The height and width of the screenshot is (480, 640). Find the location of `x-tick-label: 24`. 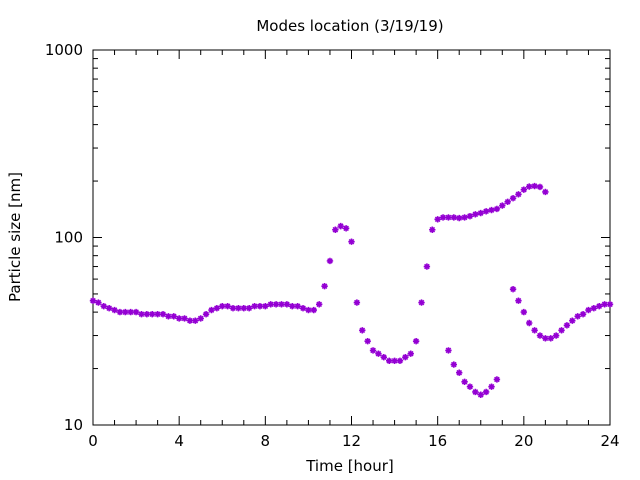

x-tick-label: 24 is located at coordinates (609, 441).